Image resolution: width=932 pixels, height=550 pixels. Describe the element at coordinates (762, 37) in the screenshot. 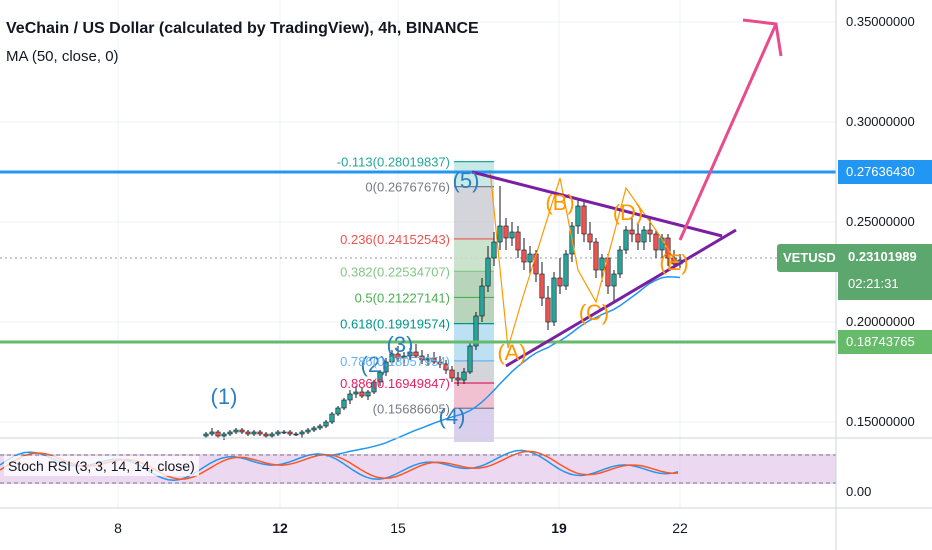

I see `projection-arrow-head` at that location.